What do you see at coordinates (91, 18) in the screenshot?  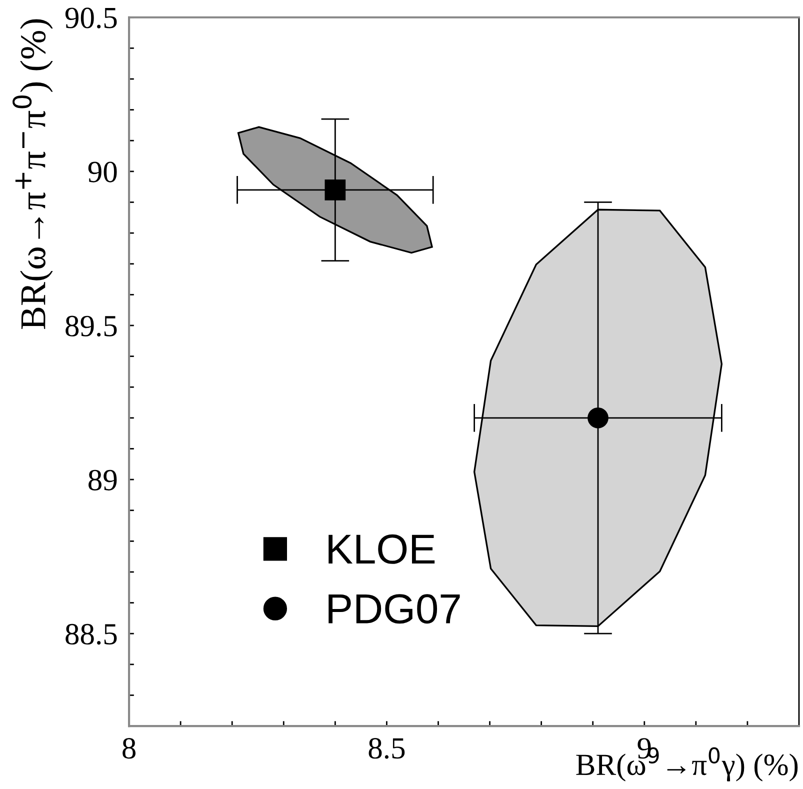 I see `y-tick-label: 90.5` at bounding box center [91, 18].